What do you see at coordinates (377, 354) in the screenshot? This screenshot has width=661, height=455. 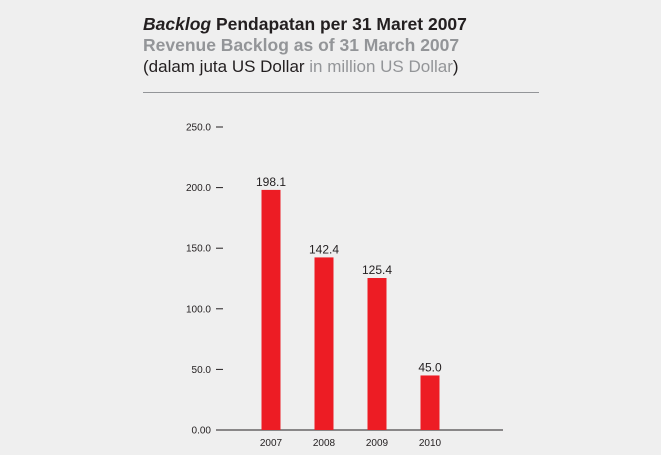 I see `bar-2009` at bounding box center [377, 354].